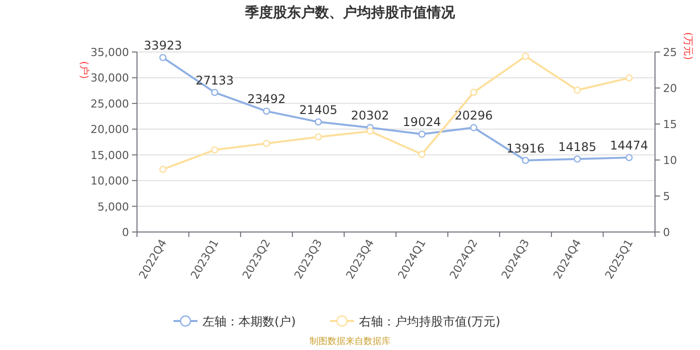  I want to click on data-label: 21405, so click(318, 109).